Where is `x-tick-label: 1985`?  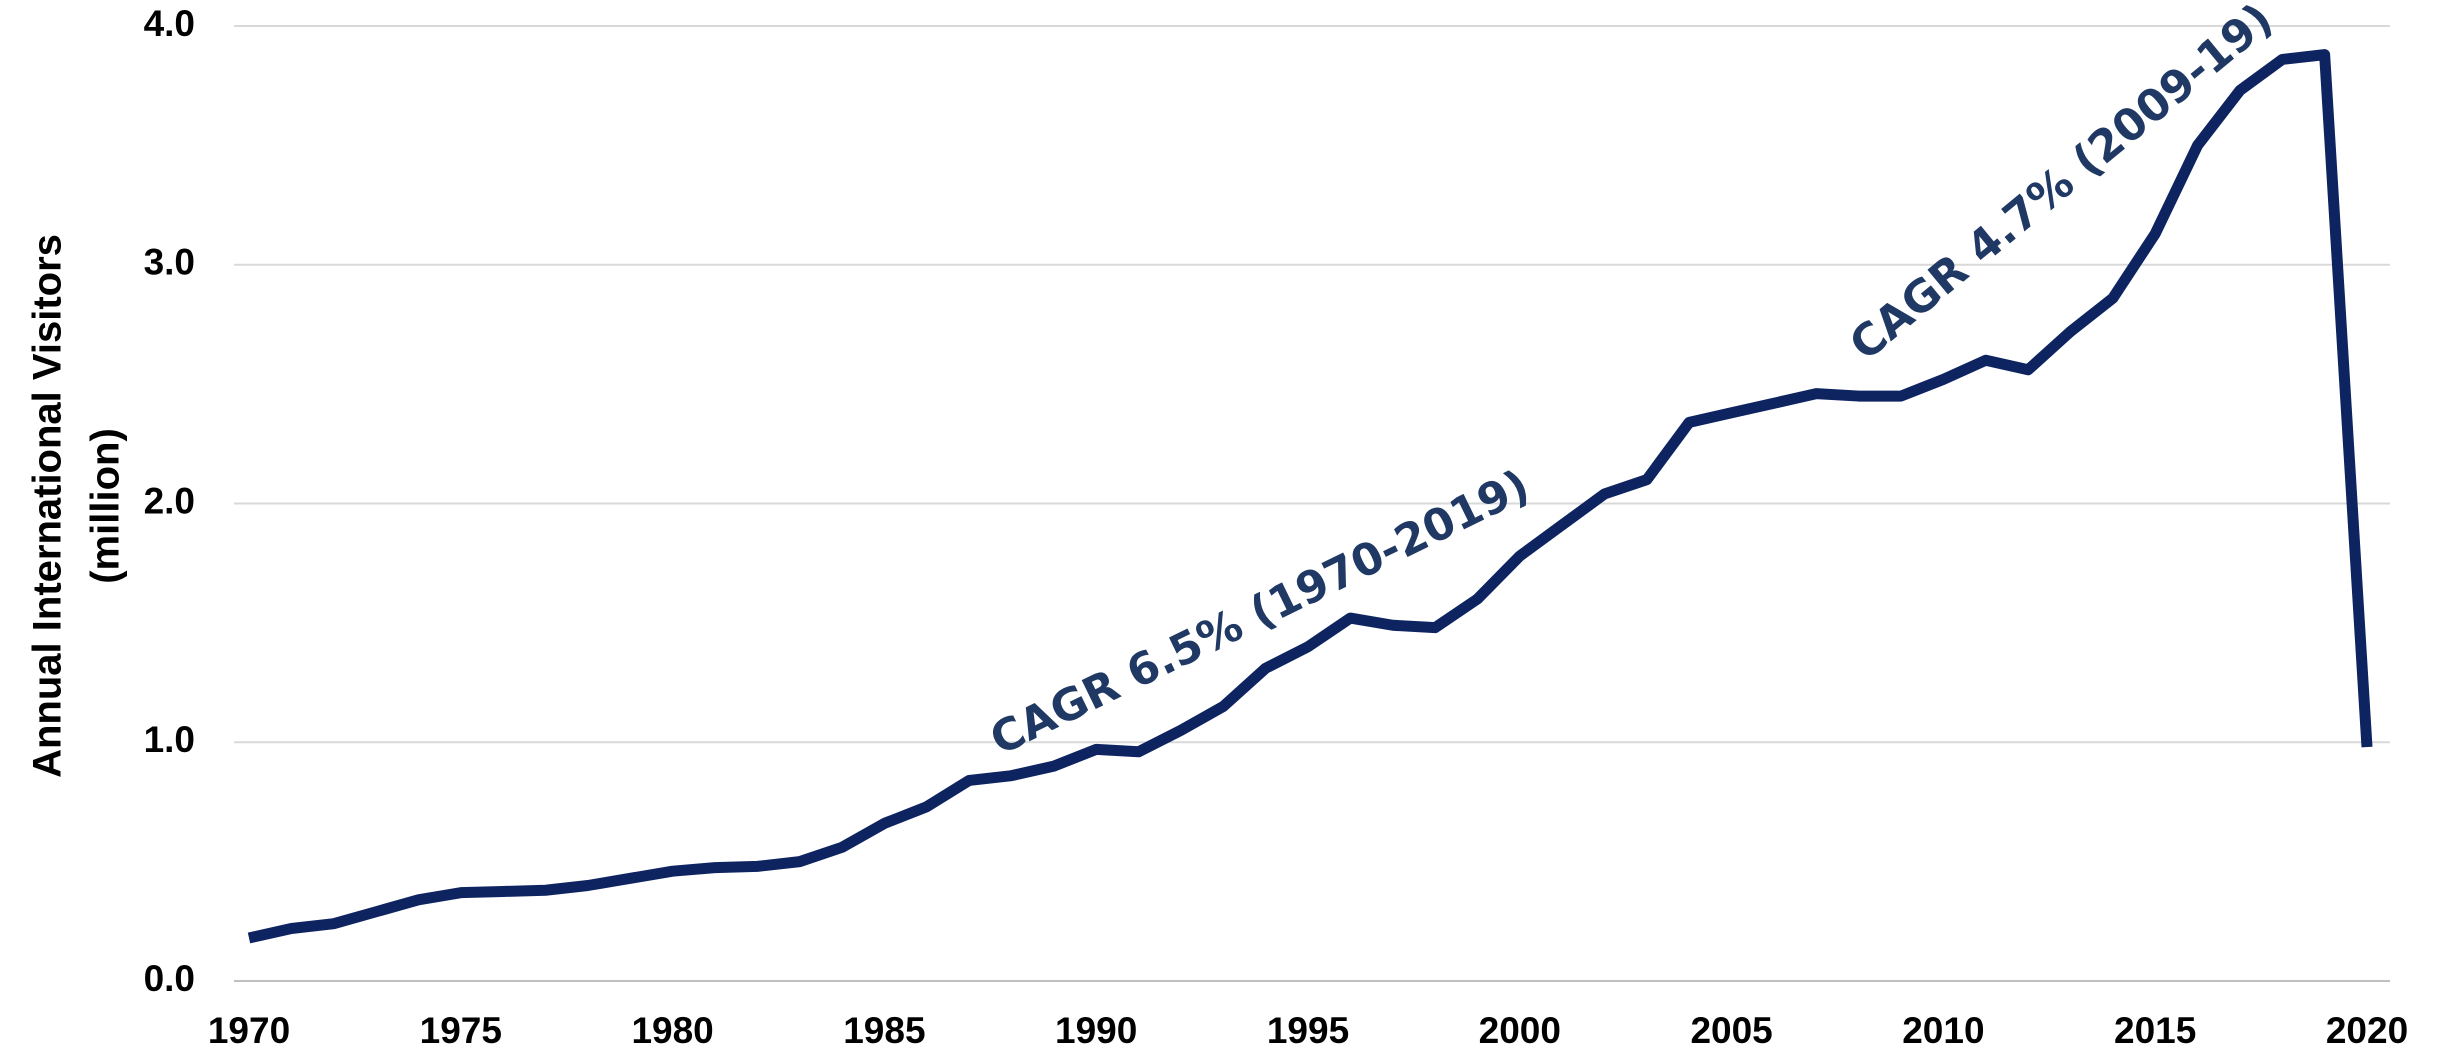
x-tick-label: 1985 is located at coordinates (884, 1030).